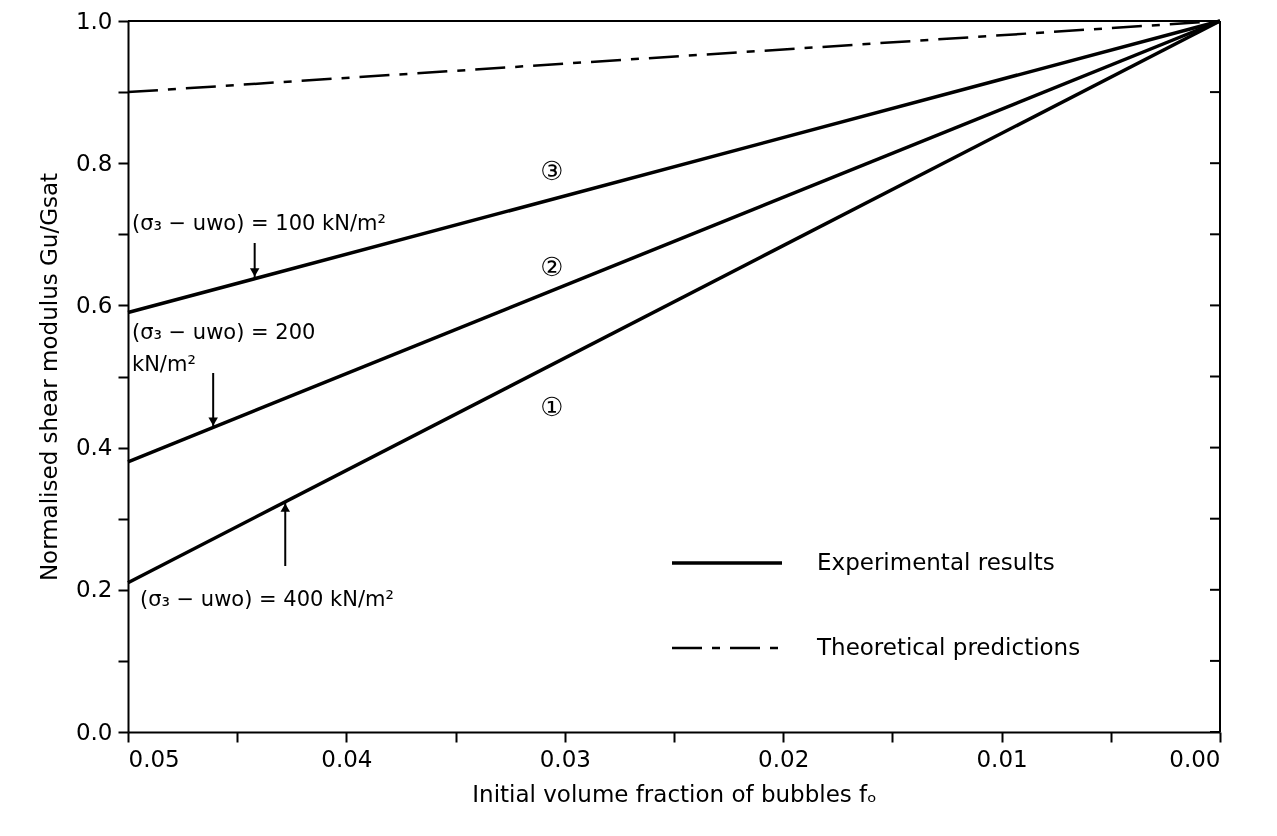 The height and width of the screenshot is (836, 1277). What do you see at coordinates (784, 758) in the screenshot?
I see `x-tick-label: 0.02` at bounding box center [784, 758].